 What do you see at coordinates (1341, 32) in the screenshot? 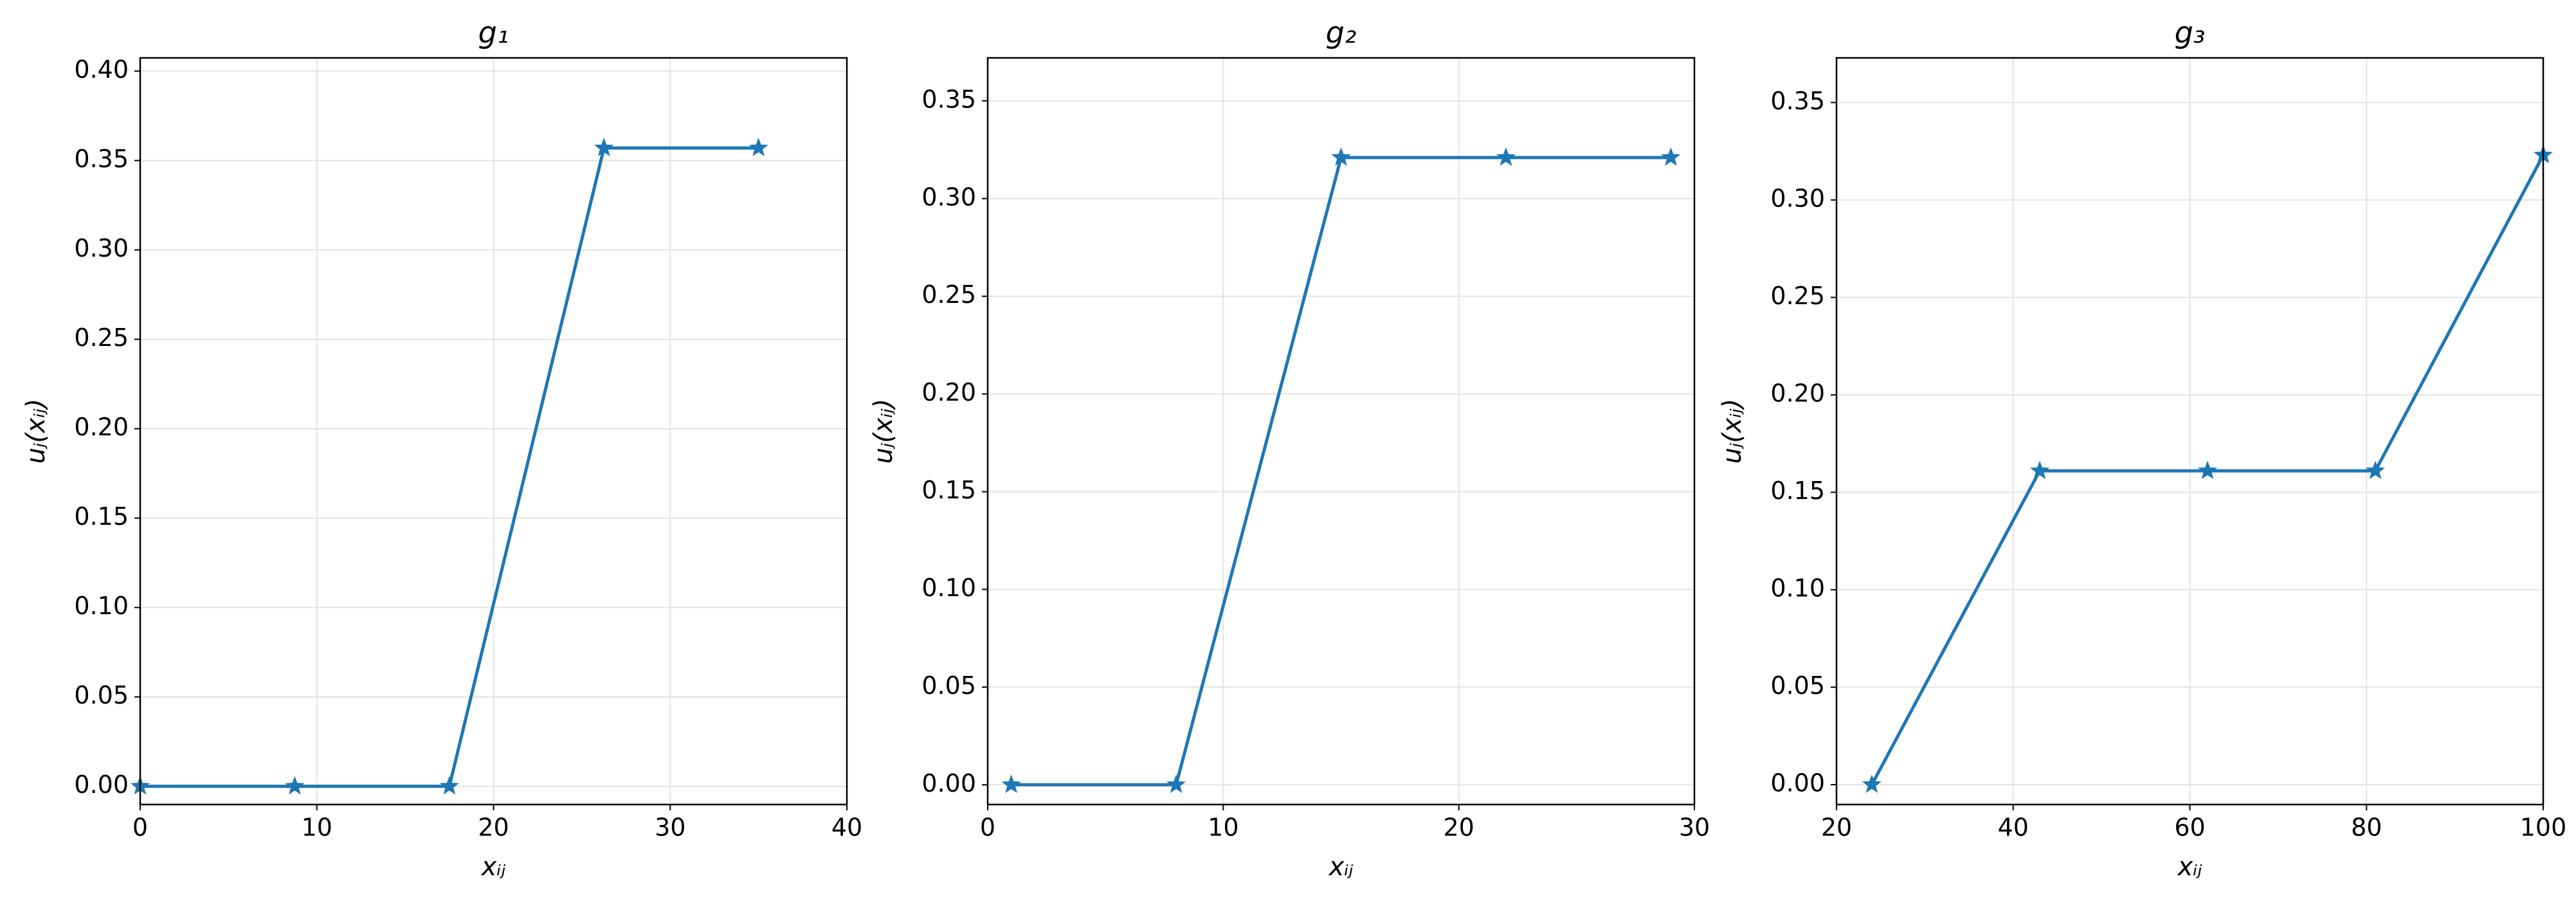
I see `chart-title: g₂` at bounding box center [1341, 32].